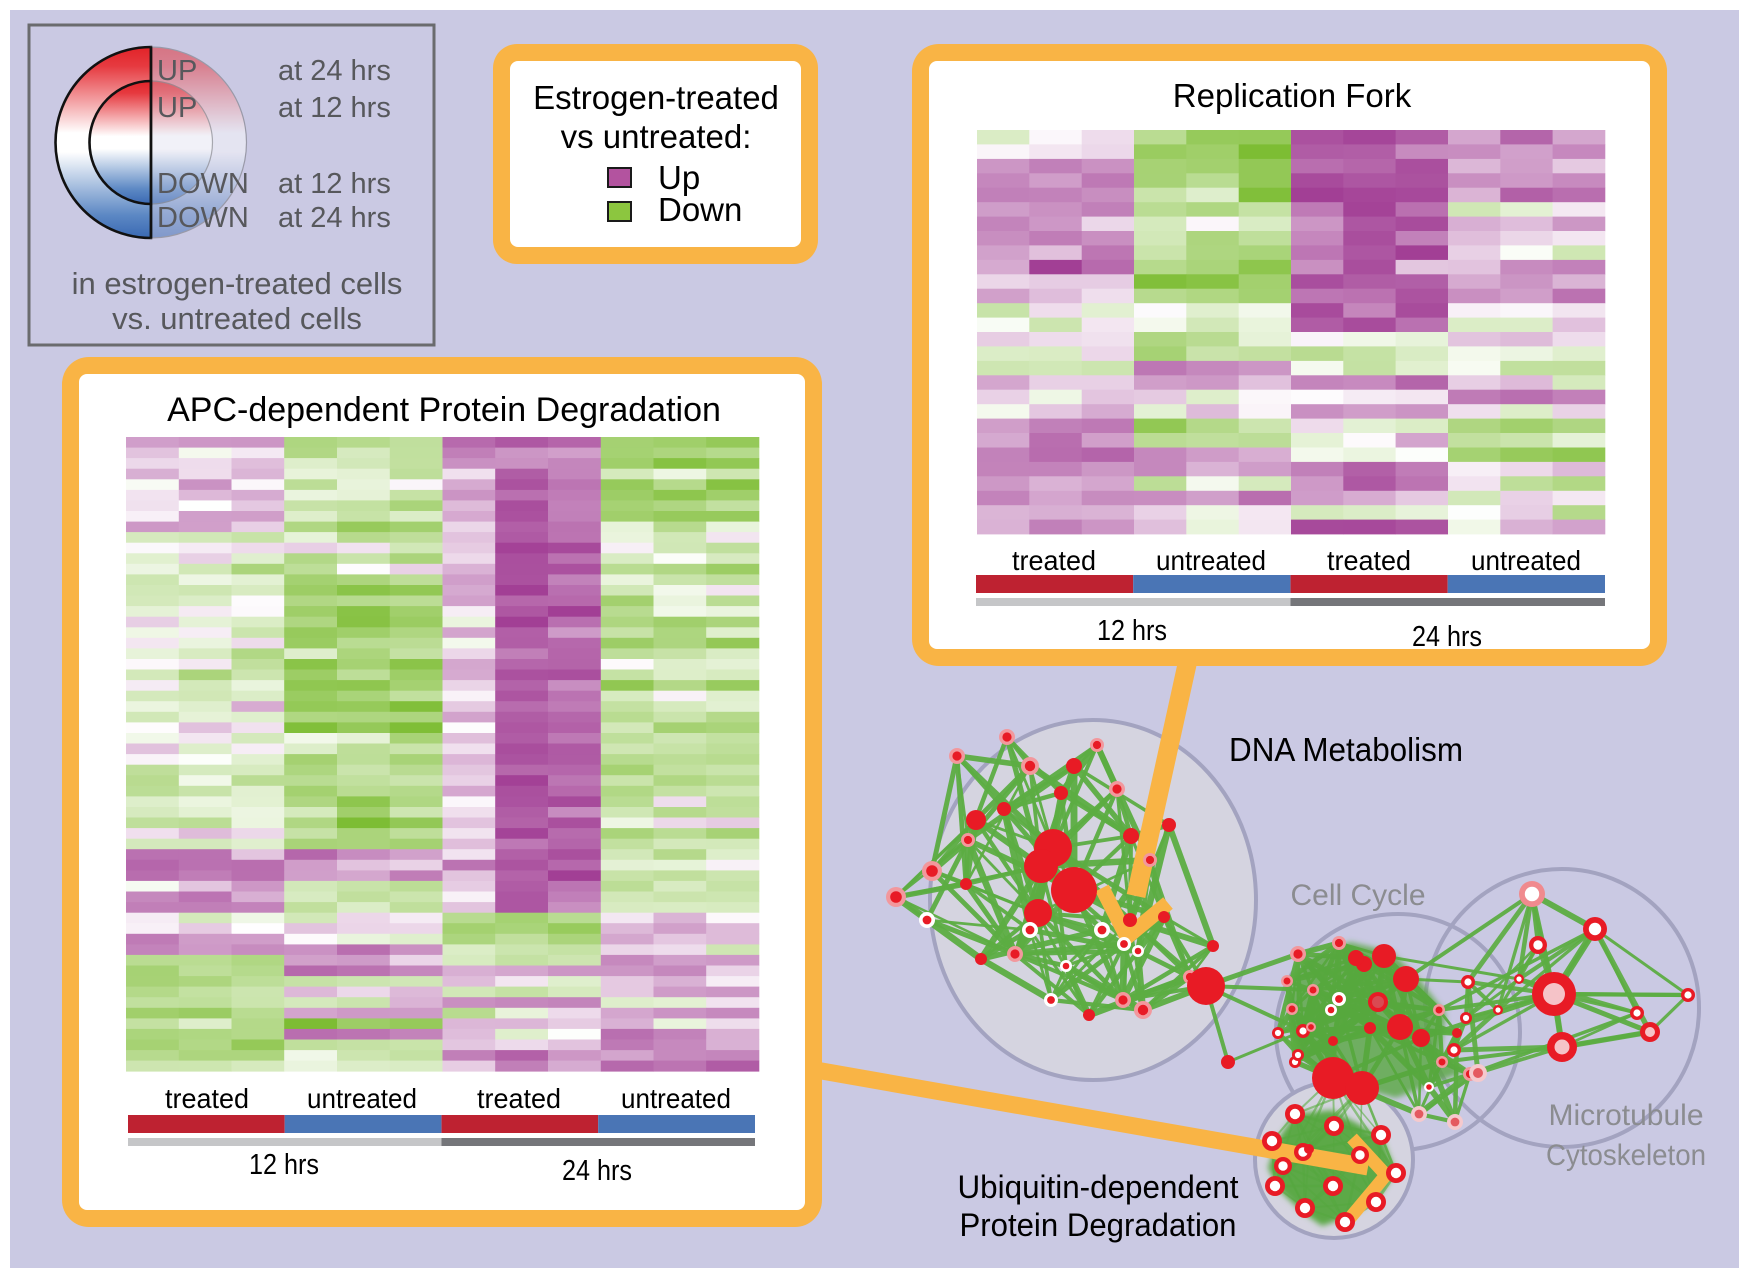  Describe the element at coordinates (656, 97) in the screenshot. I see `svg-text: Estrogen-treated` at that location.